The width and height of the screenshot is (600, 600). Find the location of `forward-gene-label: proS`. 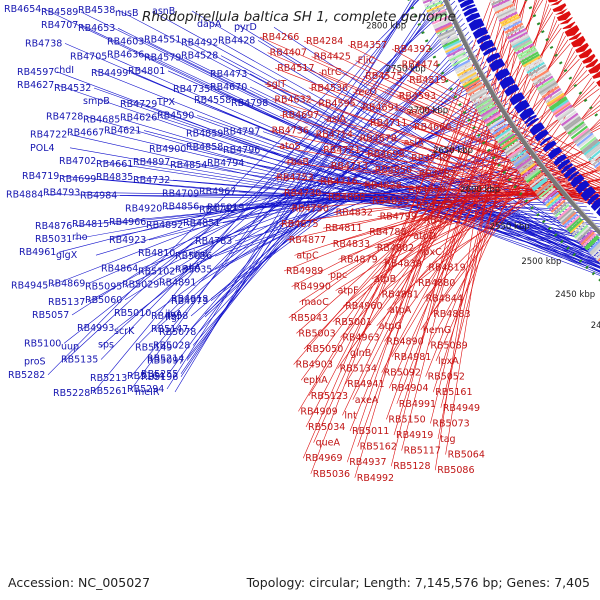

forward-gene-label: proS is located at coordinates (35, 362).